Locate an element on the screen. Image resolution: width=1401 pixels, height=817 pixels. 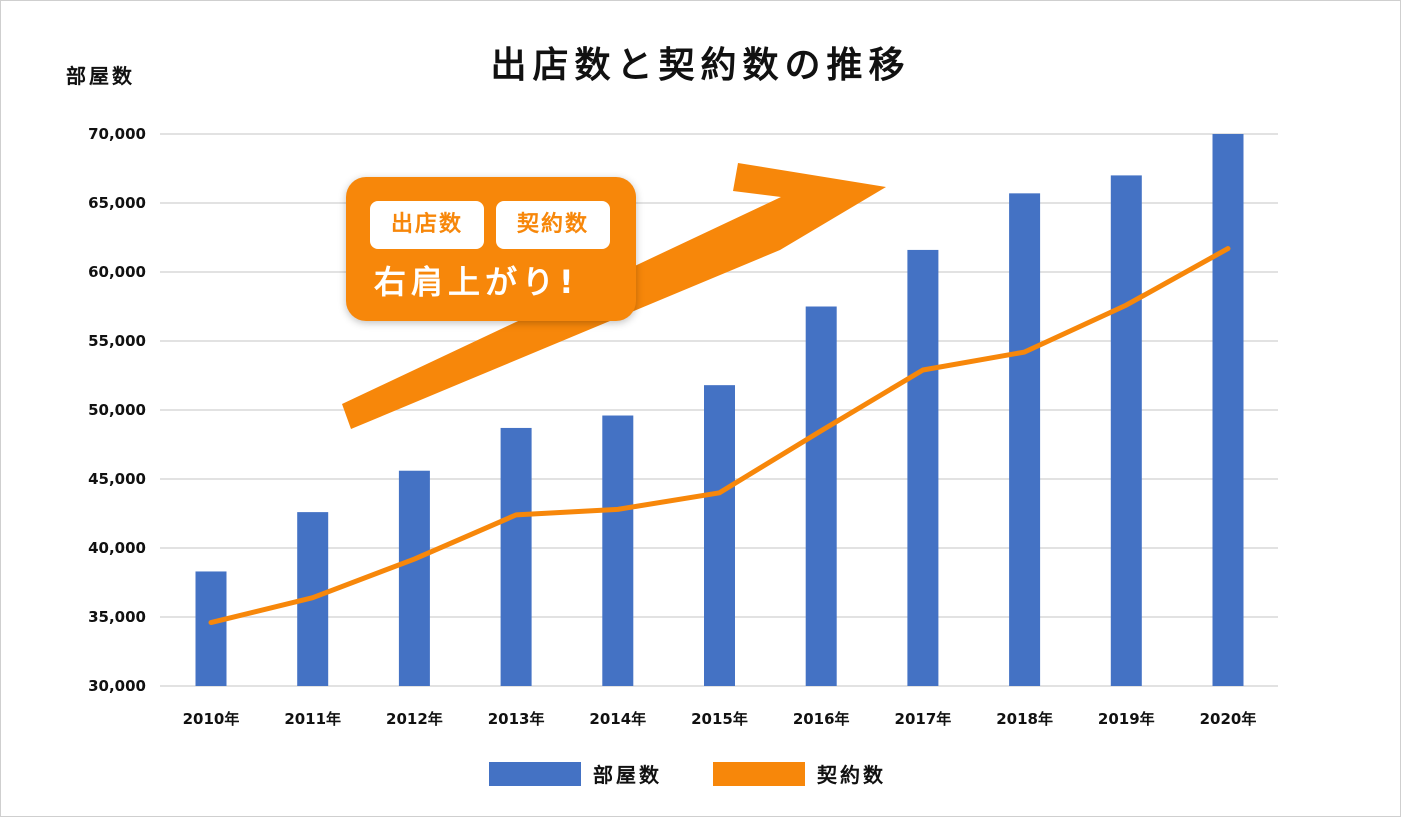
annotation-tag-stores: 出店数 is located at coordinates (427, 225).